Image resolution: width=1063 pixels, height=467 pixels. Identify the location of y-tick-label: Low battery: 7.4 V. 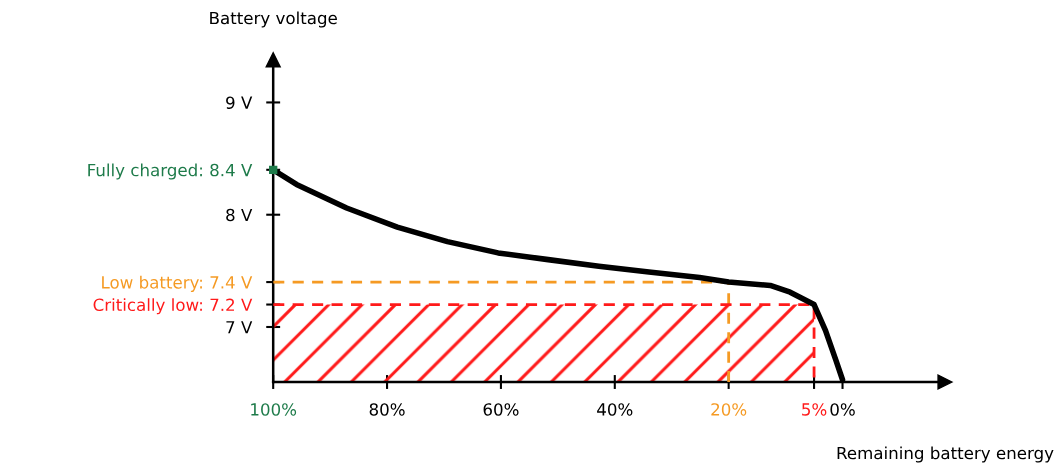
(177, 283).